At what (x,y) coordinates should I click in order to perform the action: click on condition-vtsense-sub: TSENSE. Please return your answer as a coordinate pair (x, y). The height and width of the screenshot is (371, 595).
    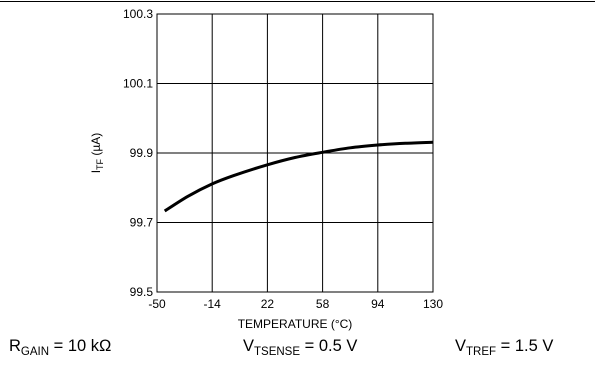
    Looking at the image, I should click on (277, 352).